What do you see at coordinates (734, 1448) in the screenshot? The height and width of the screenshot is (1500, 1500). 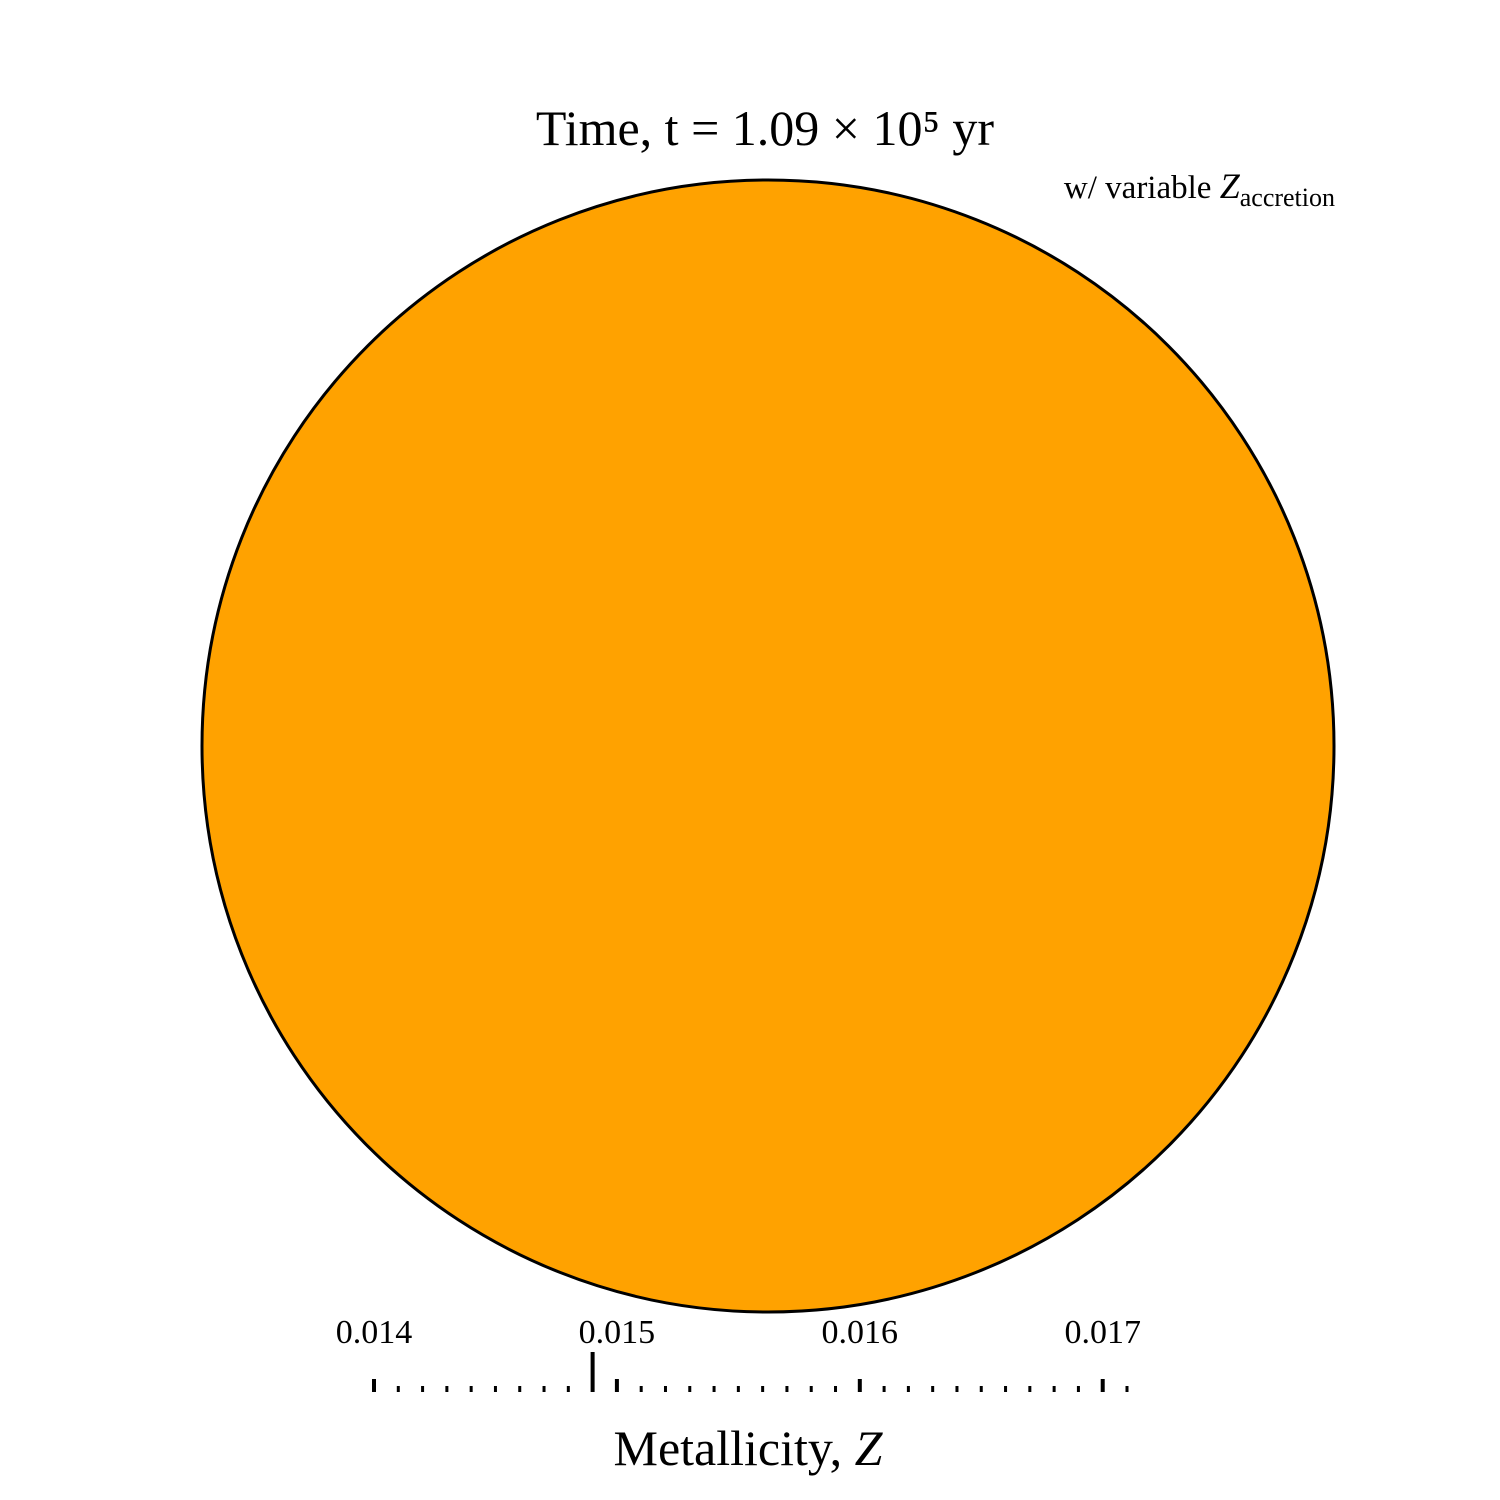 I see `x-axis-label-text: Metallicity,` at bounding box center [734, 1448].